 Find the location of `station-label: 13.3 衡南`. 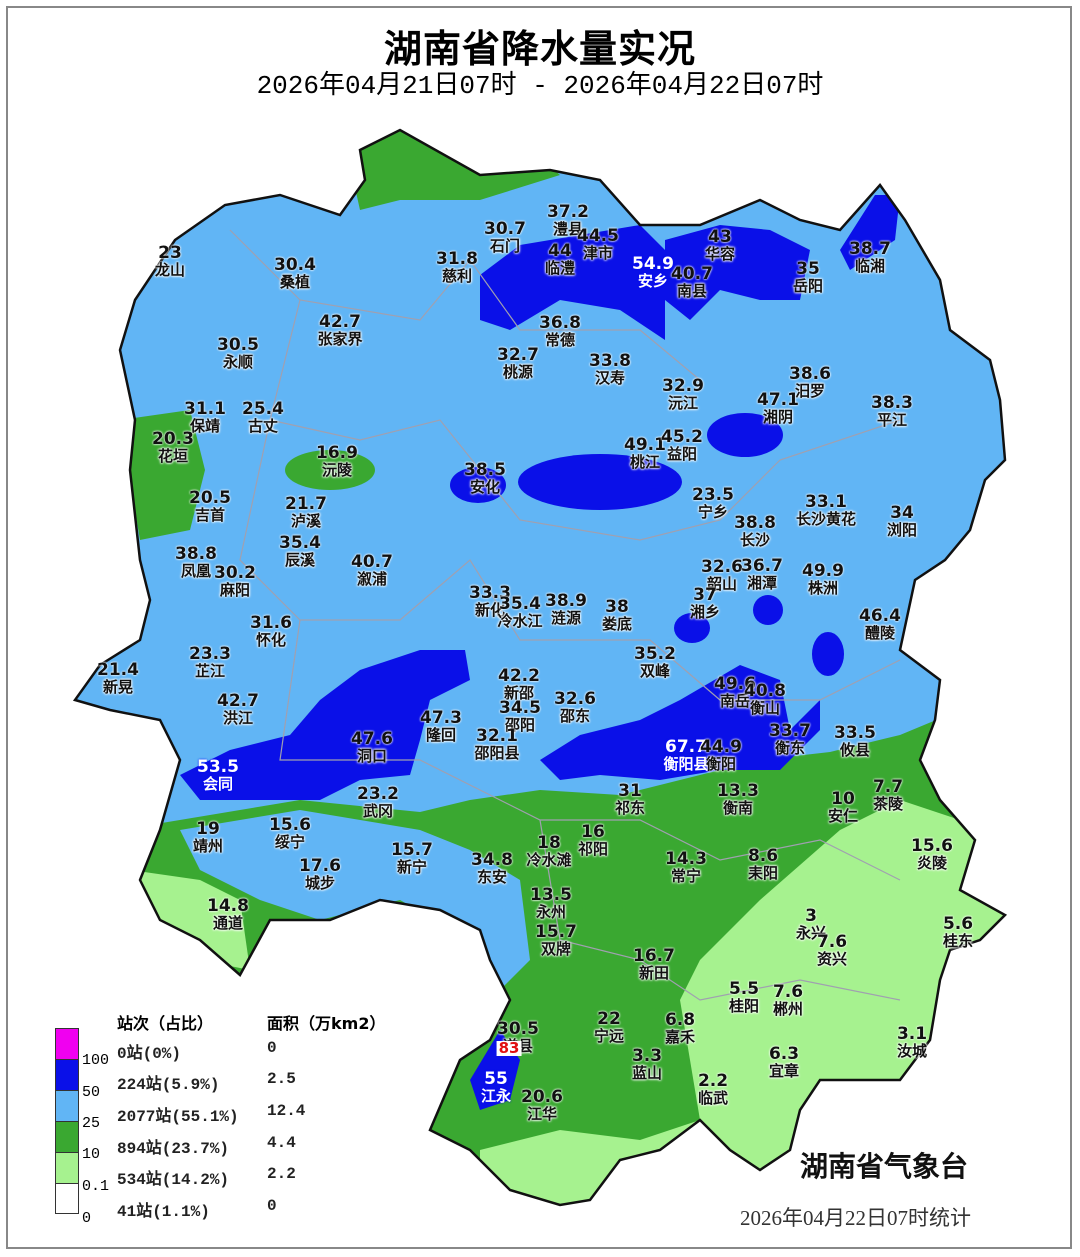

station-label: 13.3 衡南 is located at coordinates (738, 799).